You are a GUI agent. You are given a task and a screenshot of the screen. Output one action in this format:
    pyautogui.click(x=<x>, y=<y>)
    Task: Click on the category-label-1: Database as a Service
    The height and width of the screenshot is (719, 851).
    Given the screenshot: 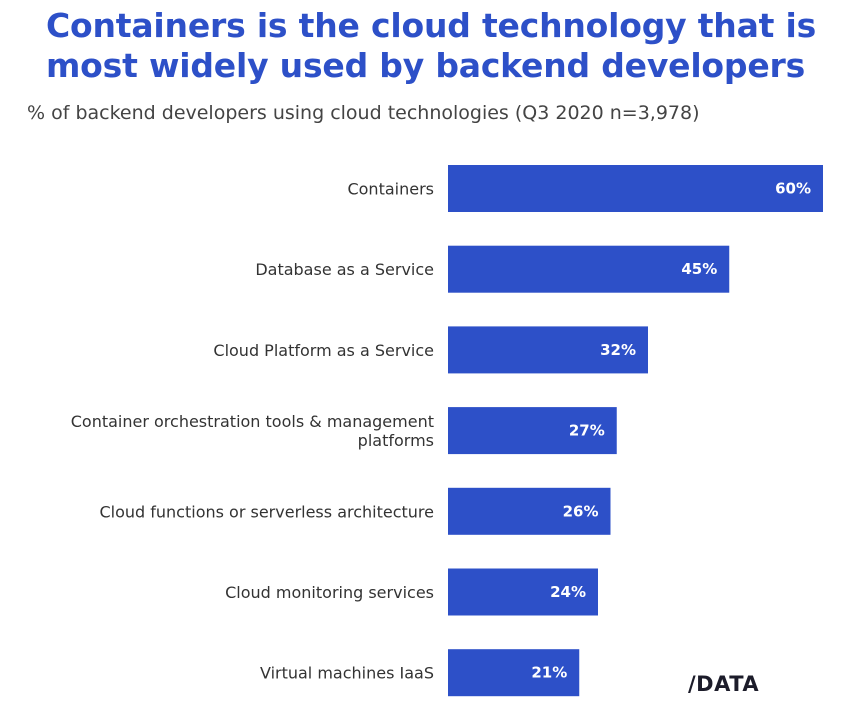 What is the action you would take?
    pyautogui.click(x=344, y=269)
    